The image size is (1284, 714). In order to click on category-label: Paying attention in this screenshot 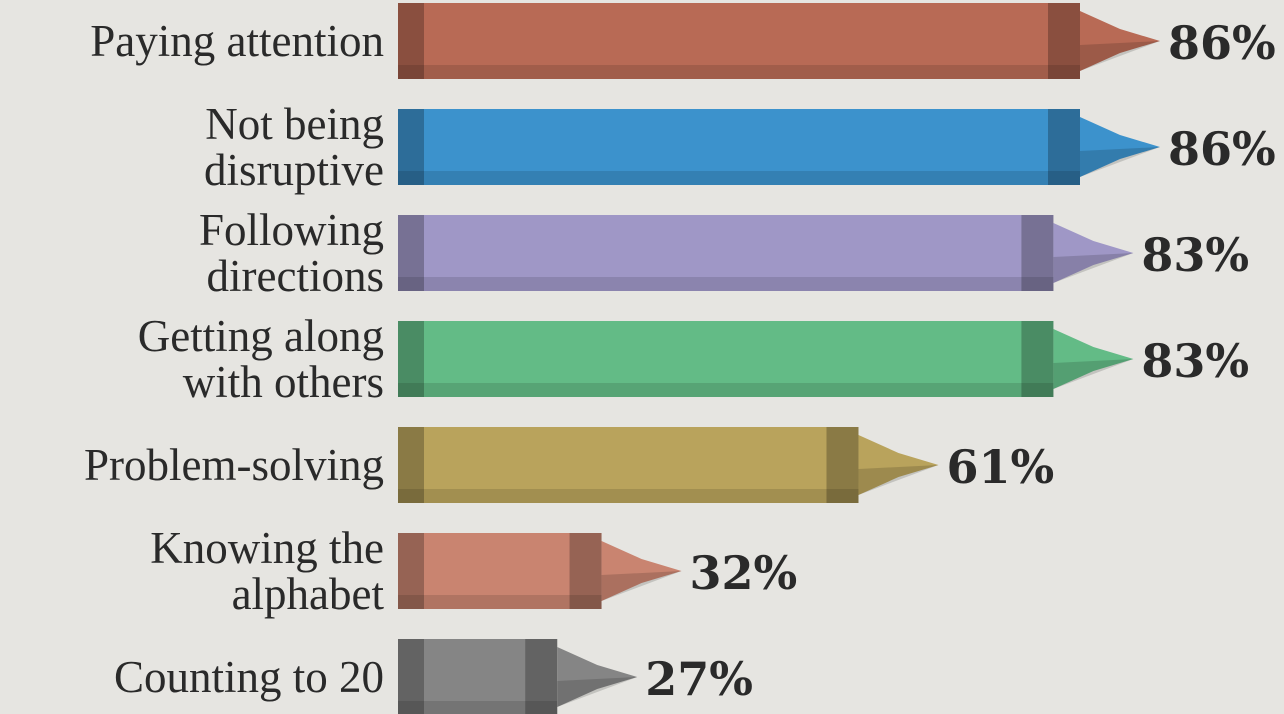, I will do `click(237, 41)`.